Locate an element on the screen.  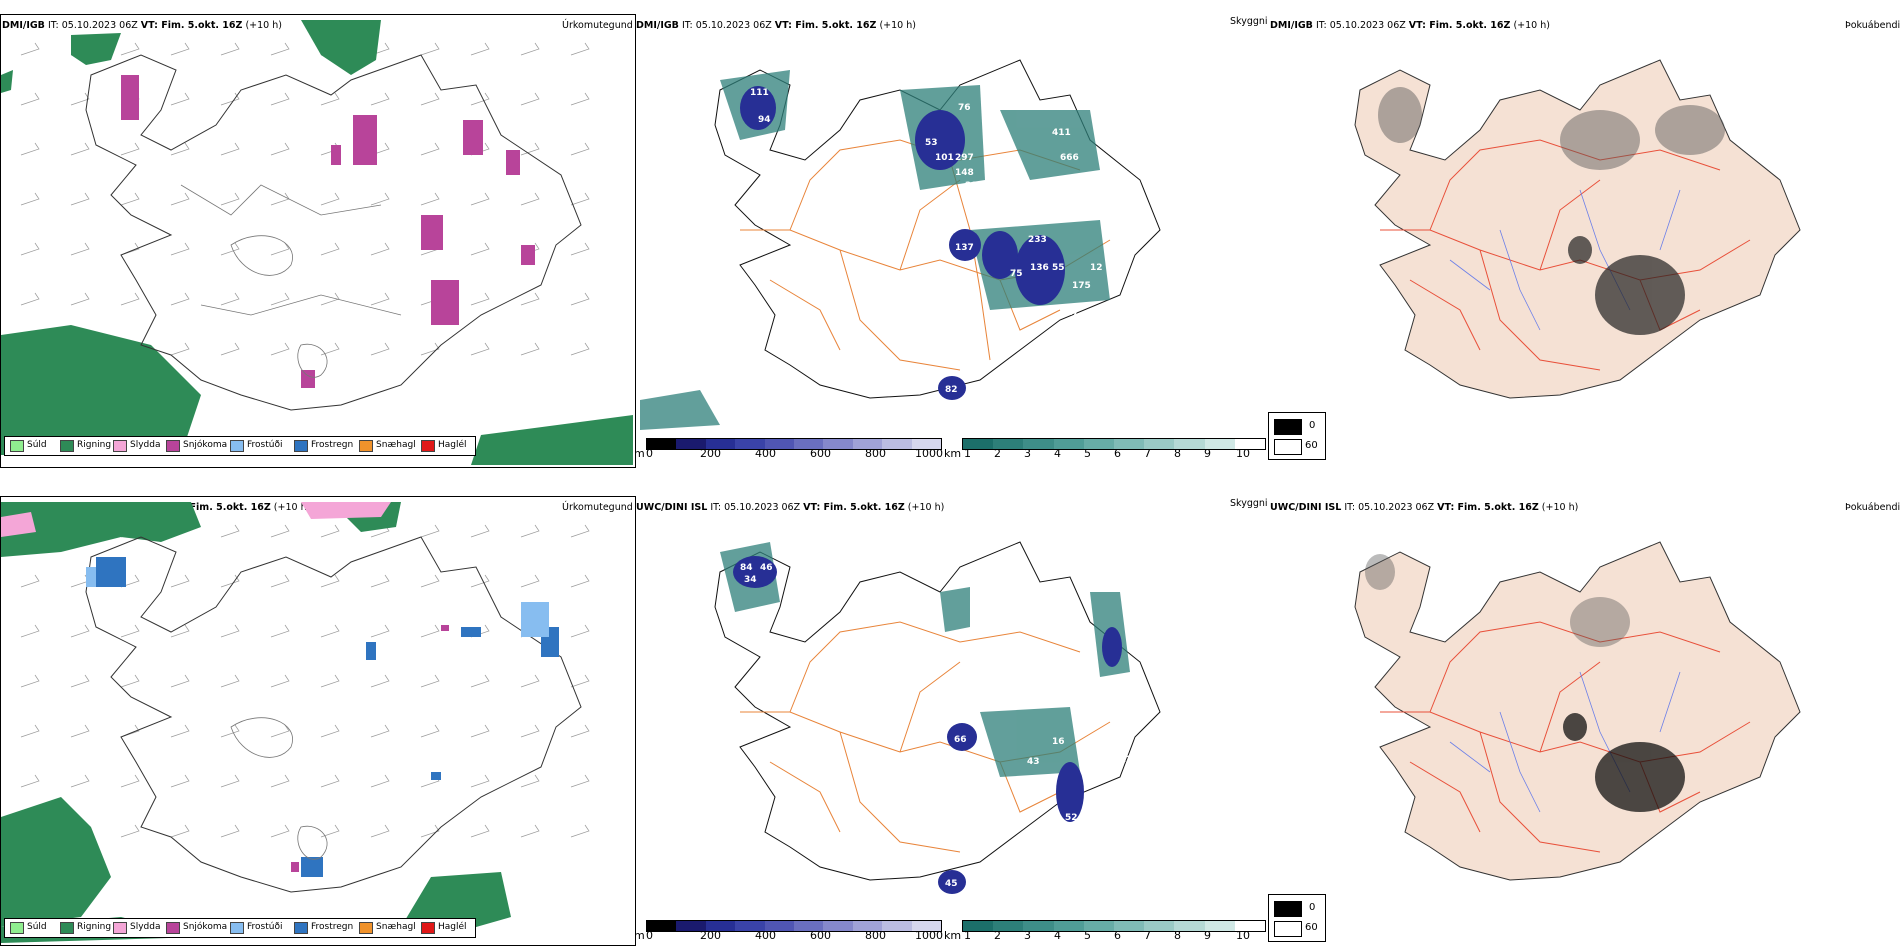
cloudbase-colorbar-dmi is located at coordinates (794, 444).